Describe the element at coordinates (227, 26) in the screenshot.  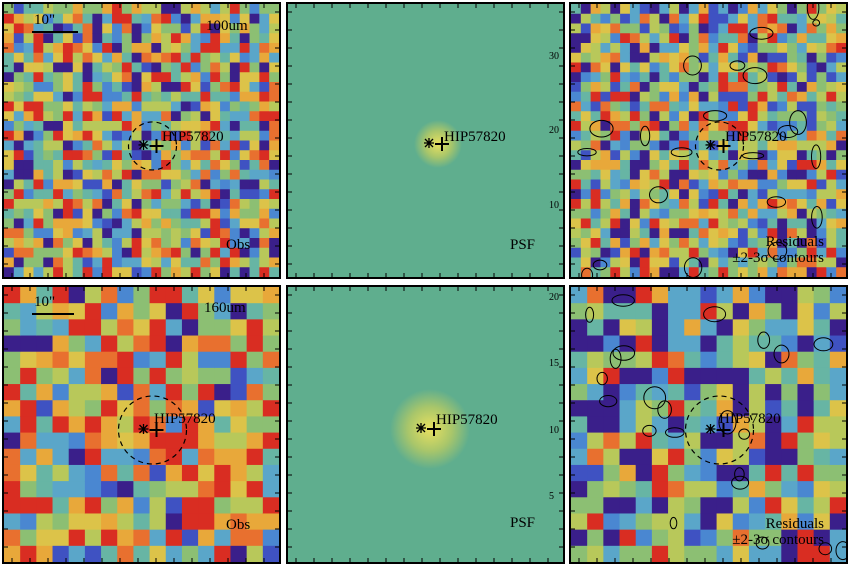
I see `band-label: 100um` at that location.